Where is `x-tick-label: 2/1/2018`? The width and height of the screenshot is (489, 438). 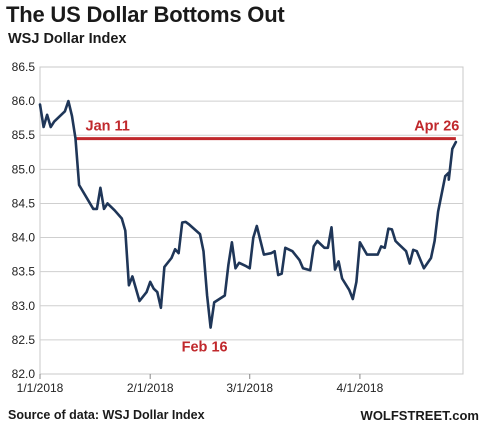 x-tick-label: 2/1/2018 is located at coordinates (150, 388).